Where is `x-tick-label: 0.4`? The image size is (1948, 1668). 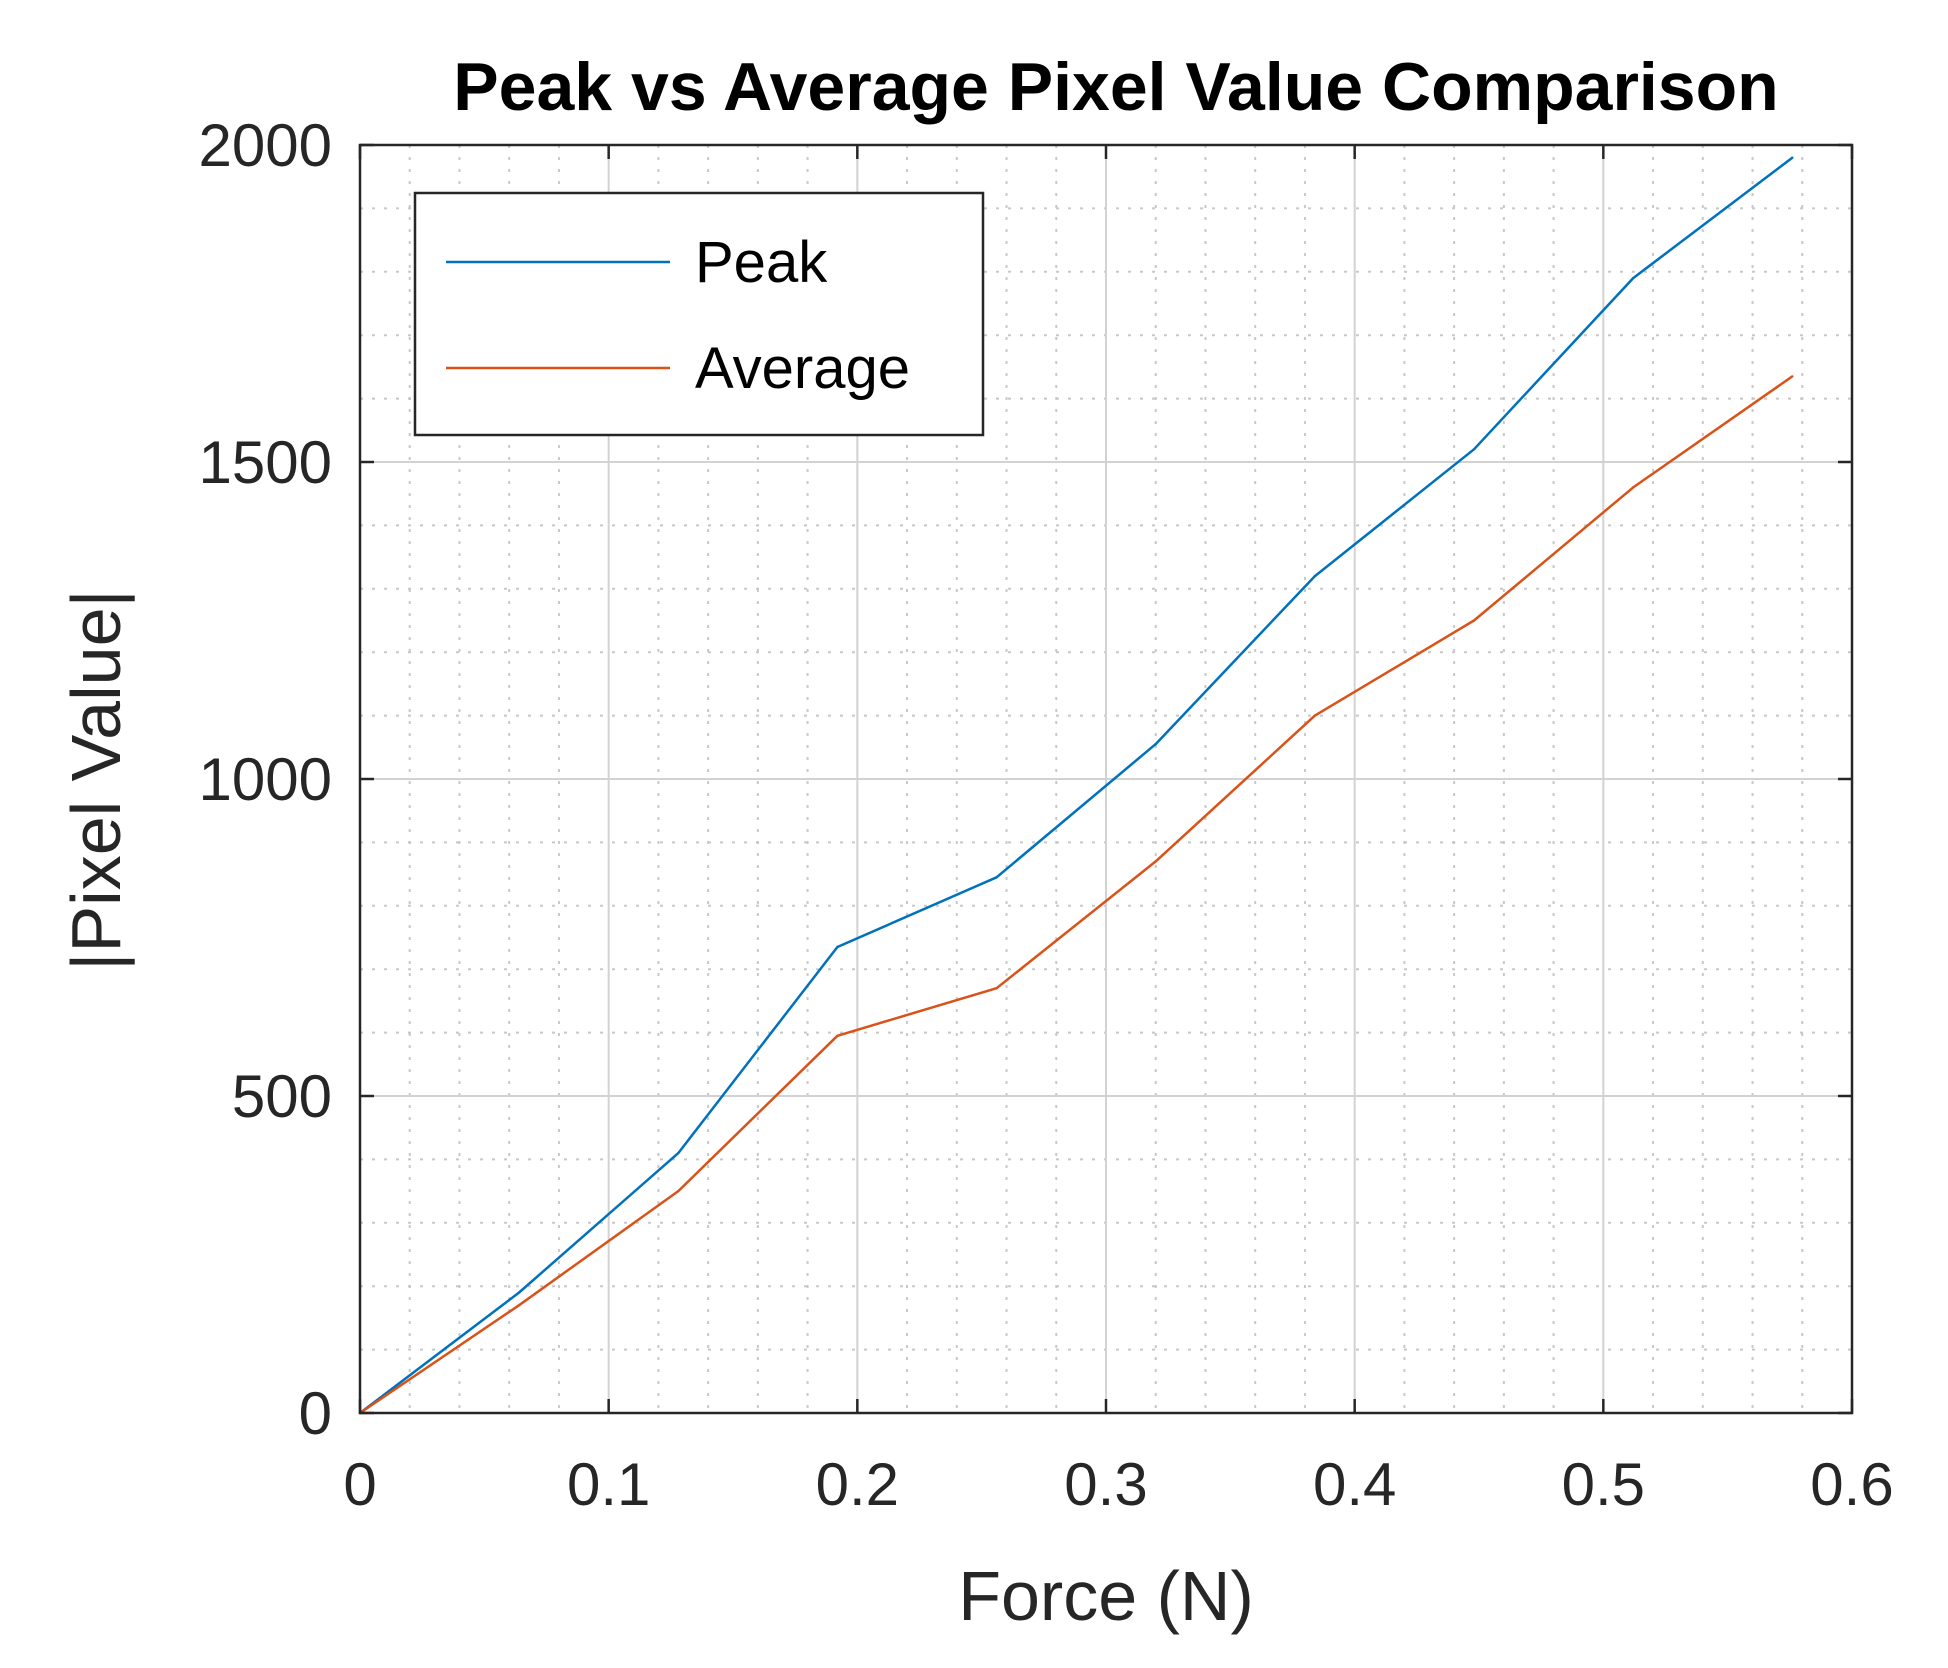
x-tick-label: 0.4 is located at coordinates (1354, 1484).